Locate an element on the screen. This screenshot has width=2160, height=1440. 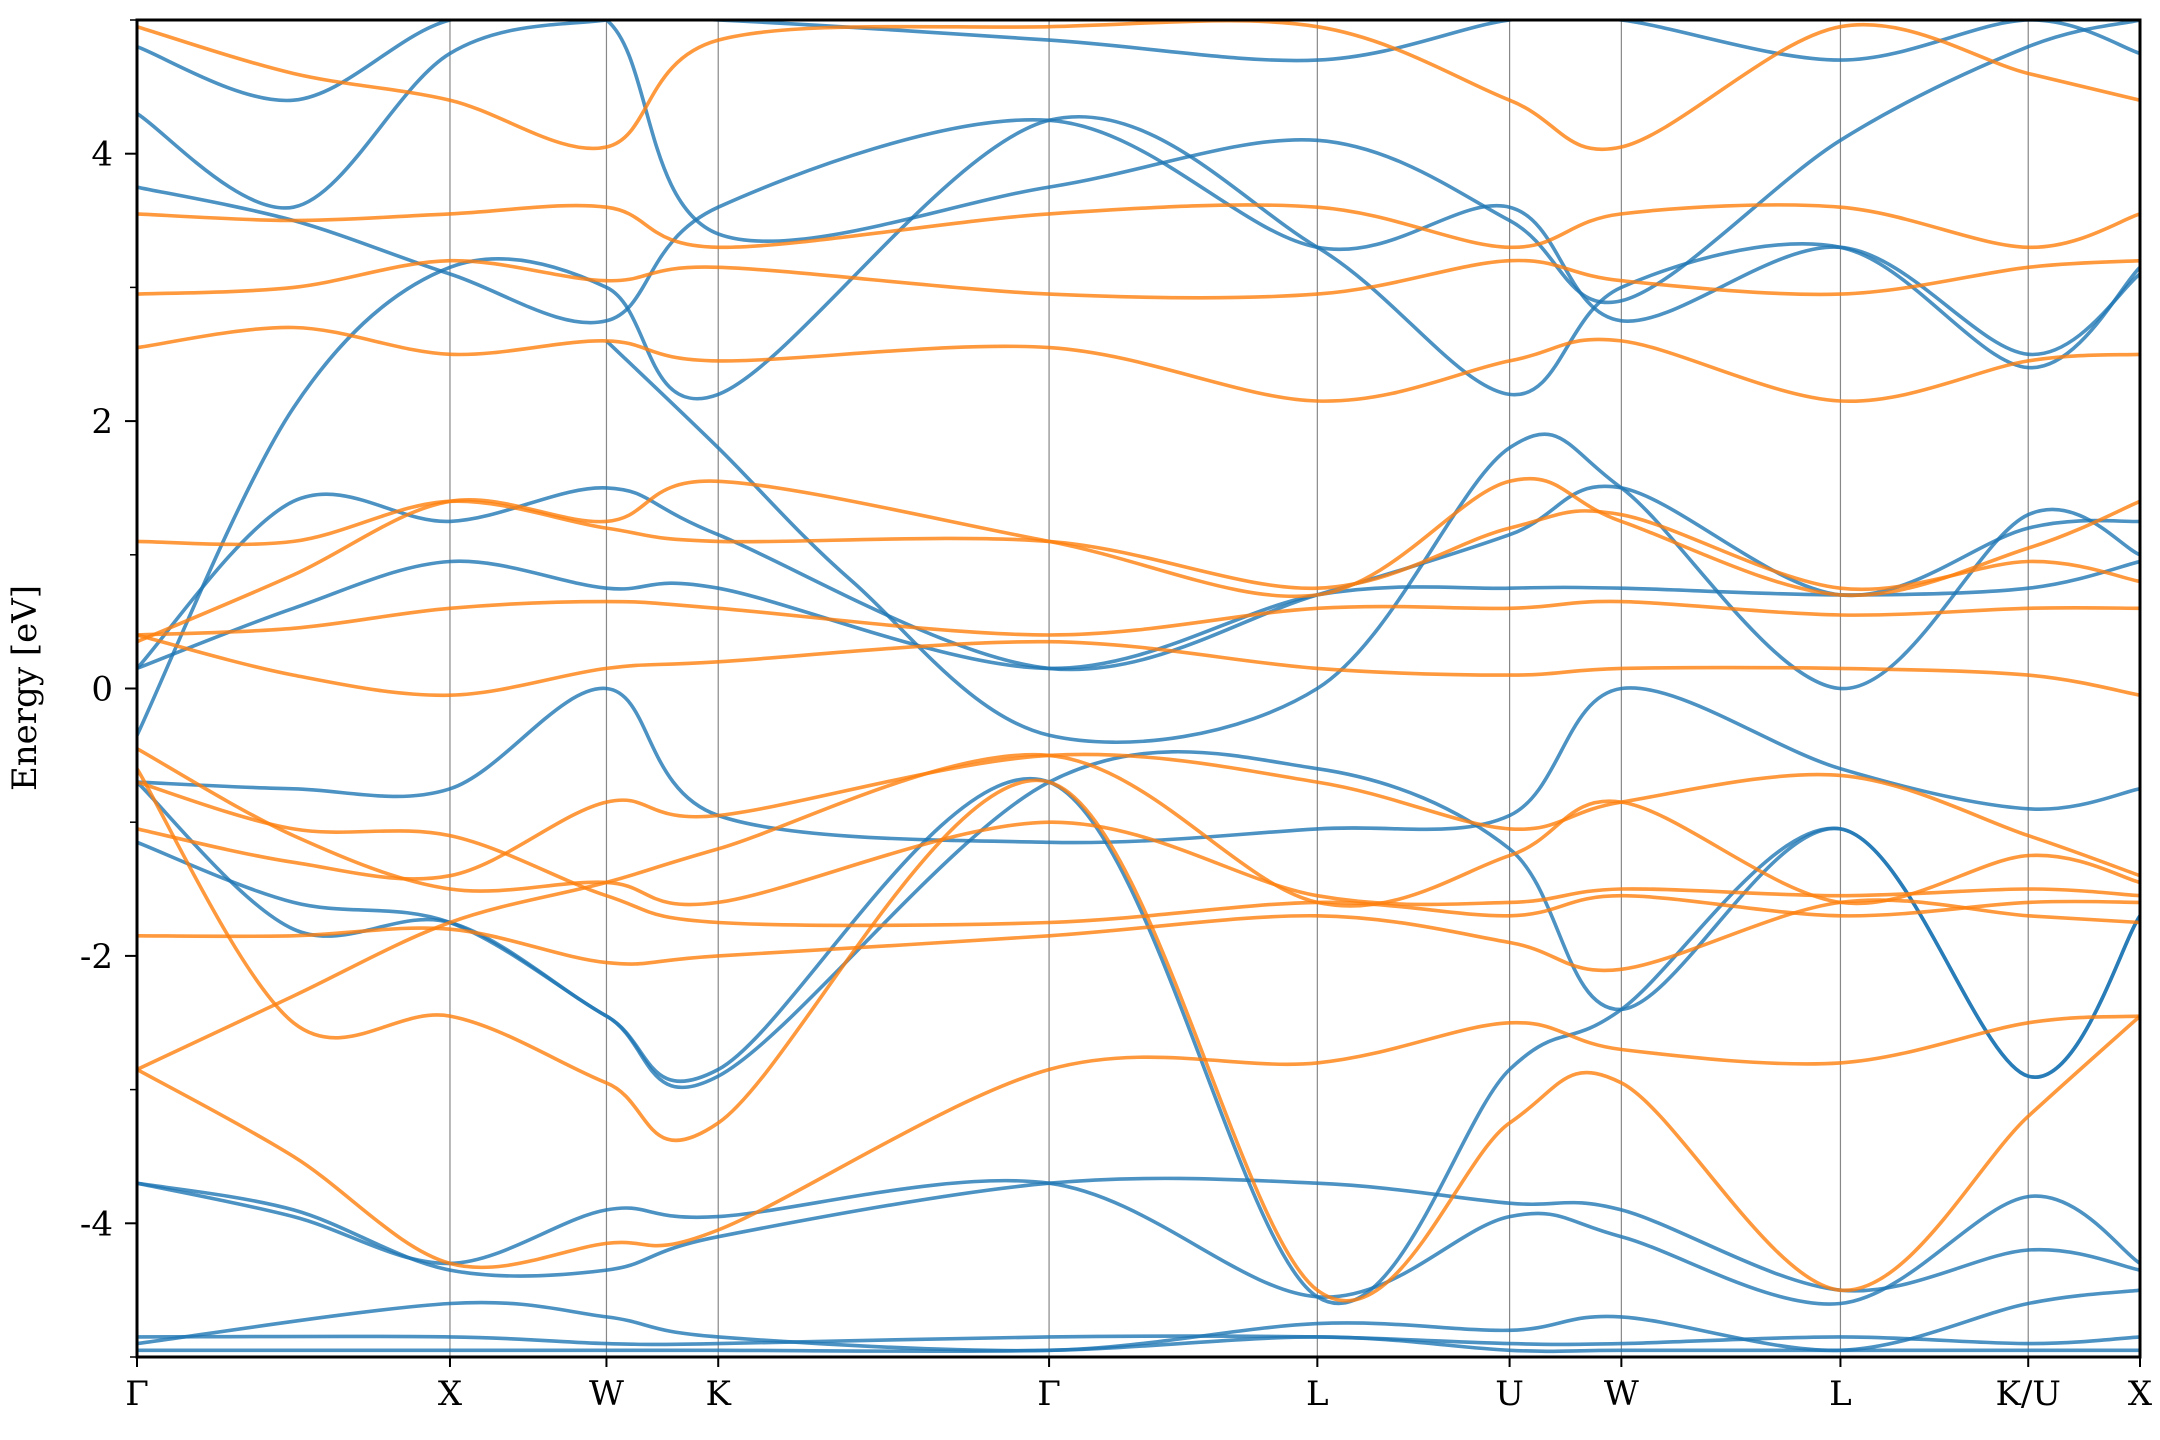
y-tick-label: 4 is located at coordinates (102, 155).